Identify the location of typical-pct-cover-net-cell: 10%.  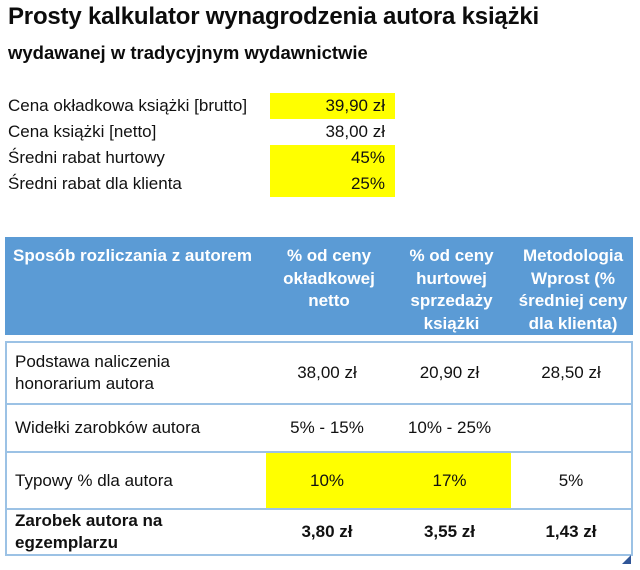
(327, 480).